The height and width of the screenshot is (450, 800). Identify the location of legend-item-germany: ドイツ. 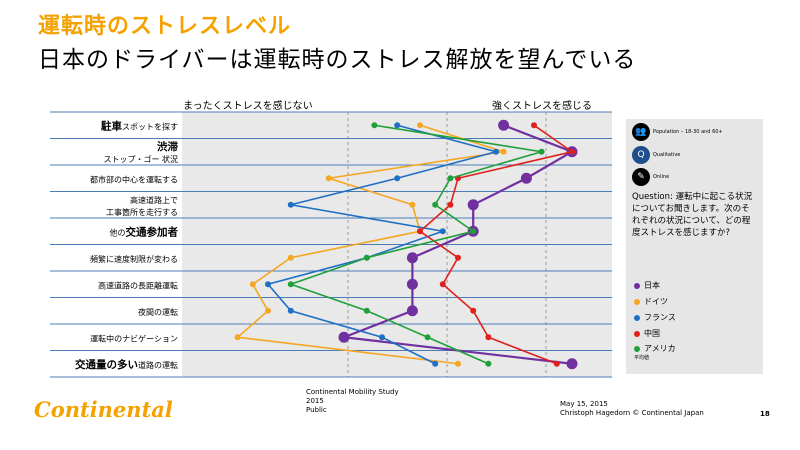
(651, 301).